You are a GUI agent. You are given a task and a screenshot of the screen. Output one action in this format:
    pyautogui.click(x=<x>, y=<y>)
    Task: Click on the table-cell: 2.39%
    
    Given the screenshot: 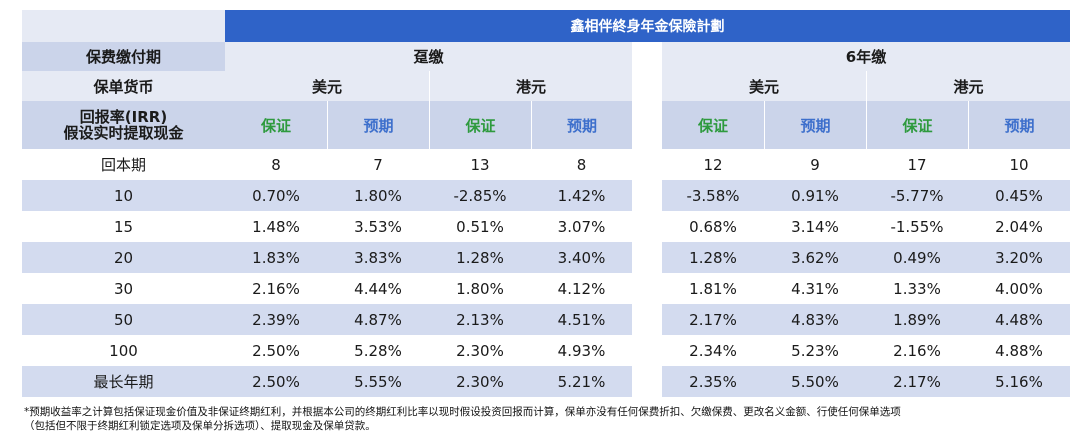 What is the action you would take?
    pyautogui.click(x=276, y=319)
    